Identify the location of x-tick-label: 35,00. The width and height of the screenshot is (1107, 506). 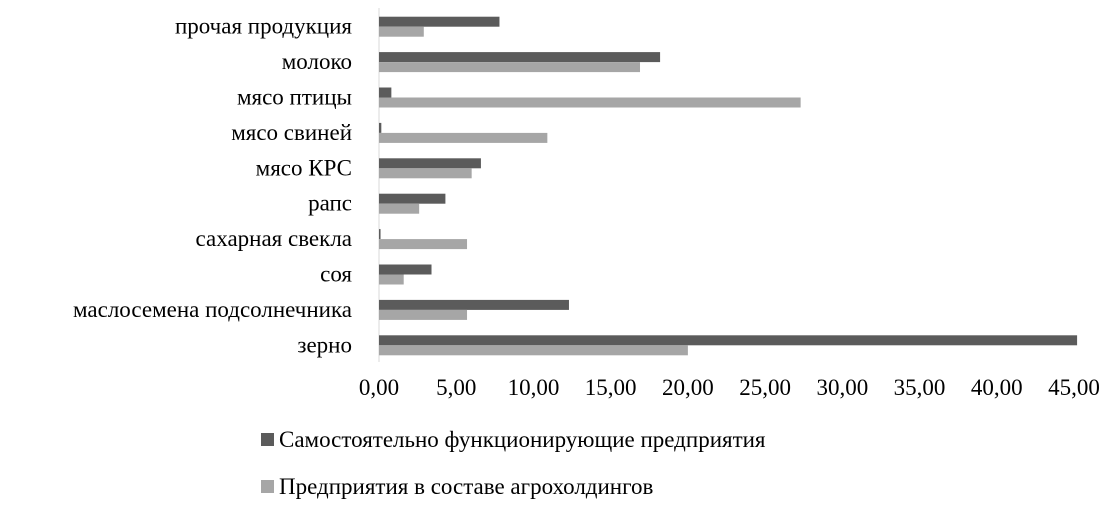
(920, 387).